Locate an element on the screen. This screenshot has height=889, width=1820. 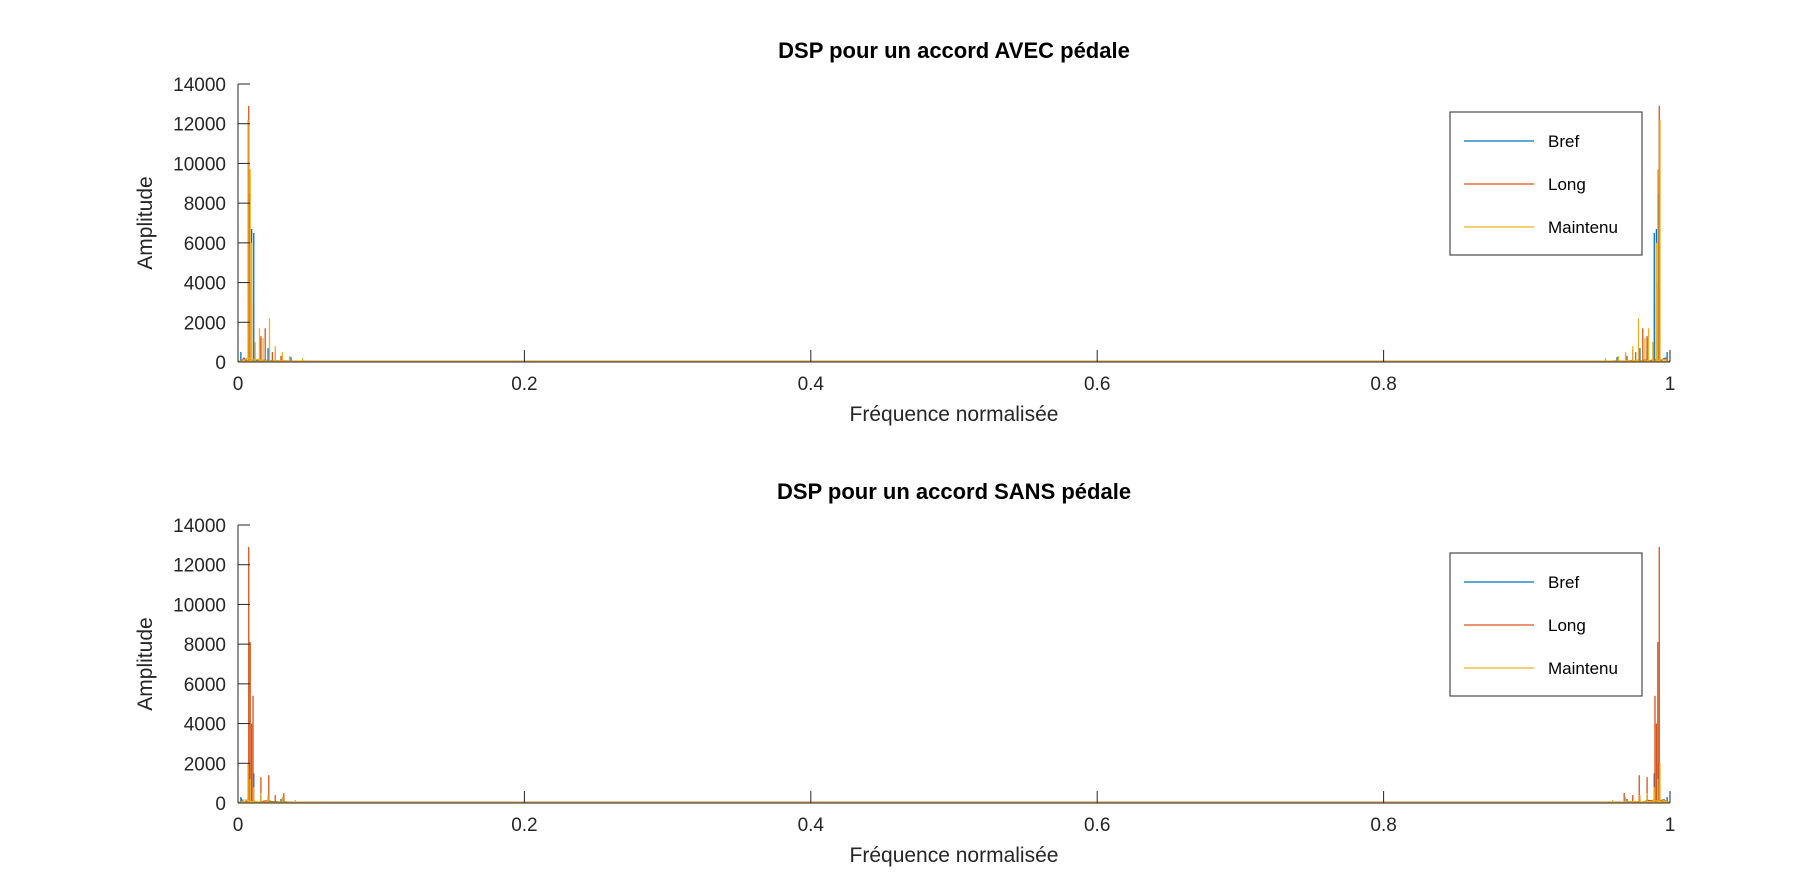
chart-title: DSP pour un accord SANS pédale is located at coordinates (954, 491).